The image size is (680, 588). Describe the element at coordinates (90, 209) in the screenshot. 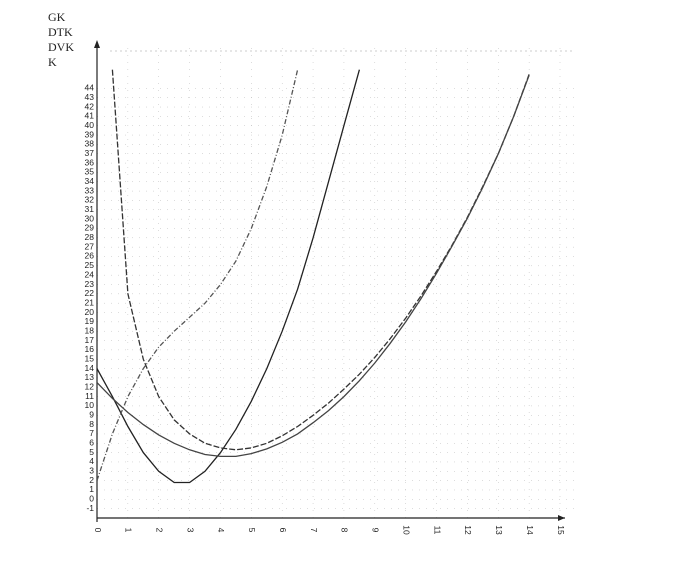

I see `y-tick-label: 31` at that location.